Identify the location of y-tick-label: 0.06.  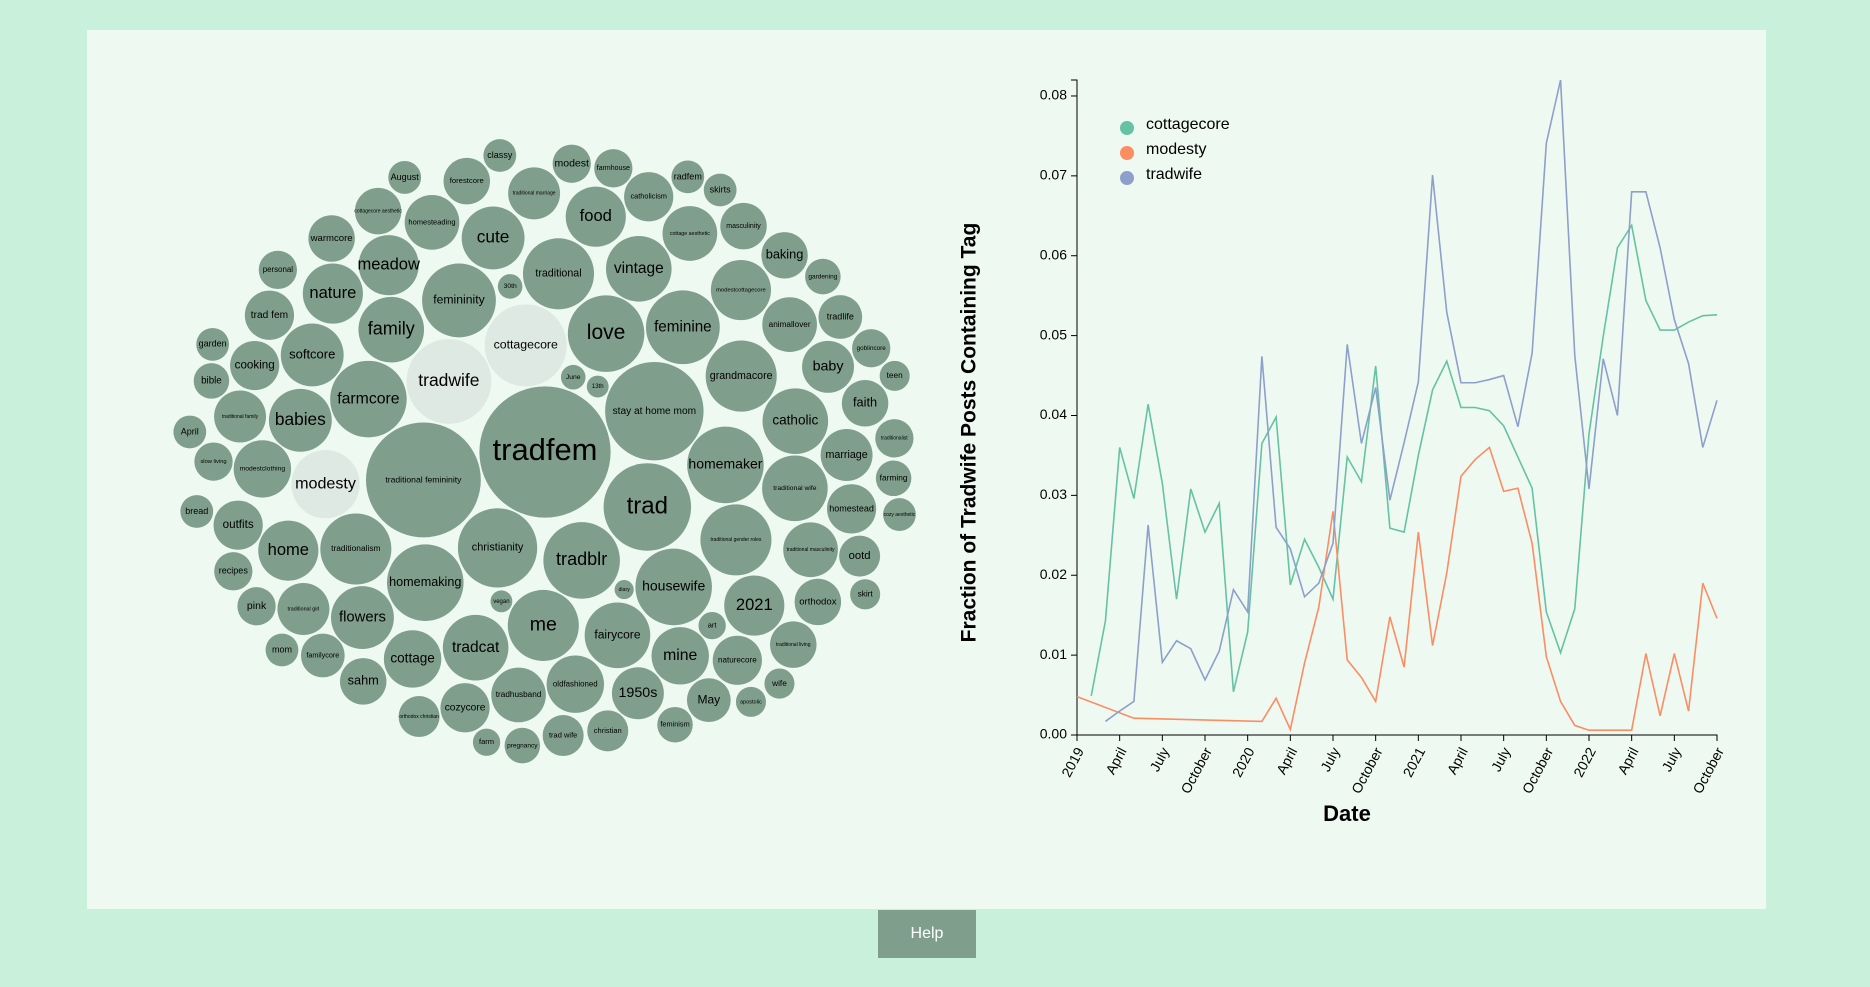
(1053, 254).